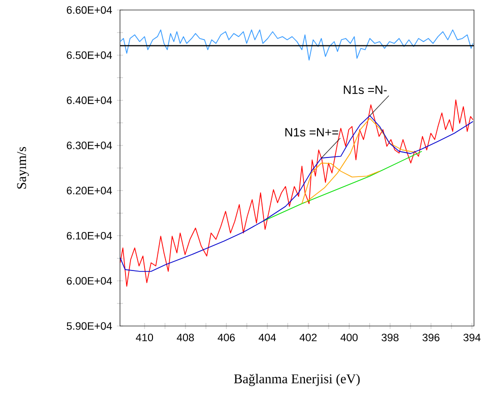  I want to click on y-tick-label: 6.00E+04, so click(89, 281).